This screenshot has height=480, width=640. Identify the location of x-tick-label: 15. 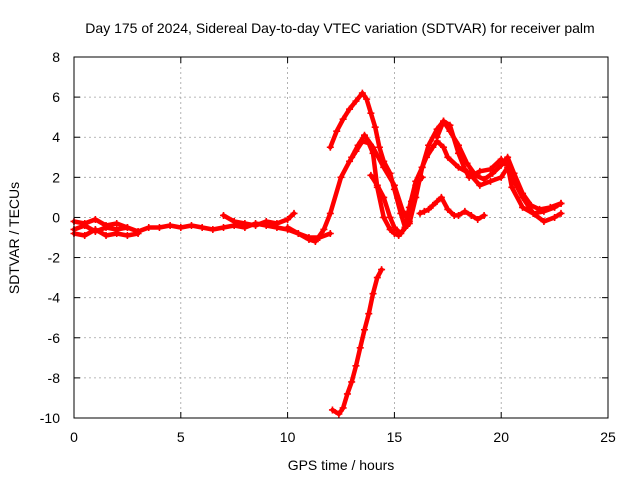
(395, 437).